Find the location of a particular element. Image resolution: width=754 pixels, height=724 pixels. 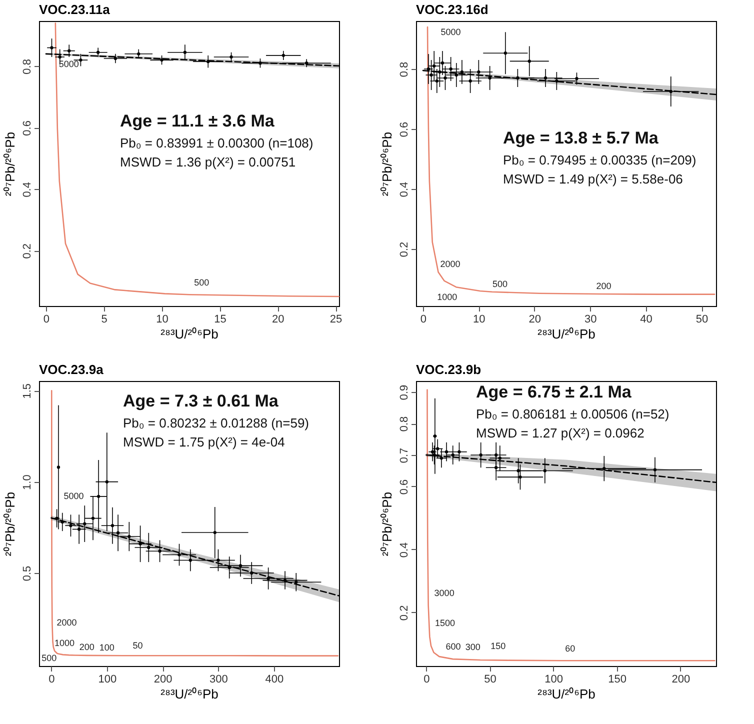

annotation: Pb₀ = 0.80232 ± 0.01288 (n=59) is located at coordinates (216, 423).